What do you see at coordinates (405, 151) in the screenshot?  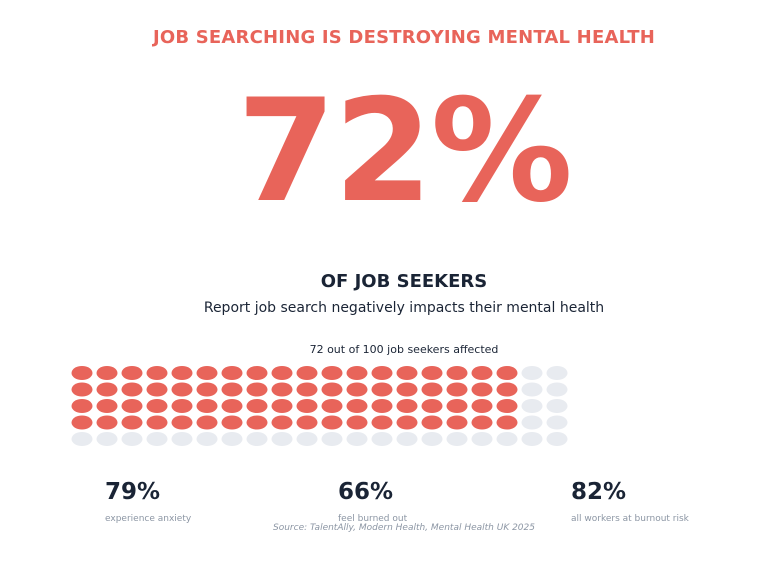 I see `big-stat: 72%` at bounding box center [405, 151].